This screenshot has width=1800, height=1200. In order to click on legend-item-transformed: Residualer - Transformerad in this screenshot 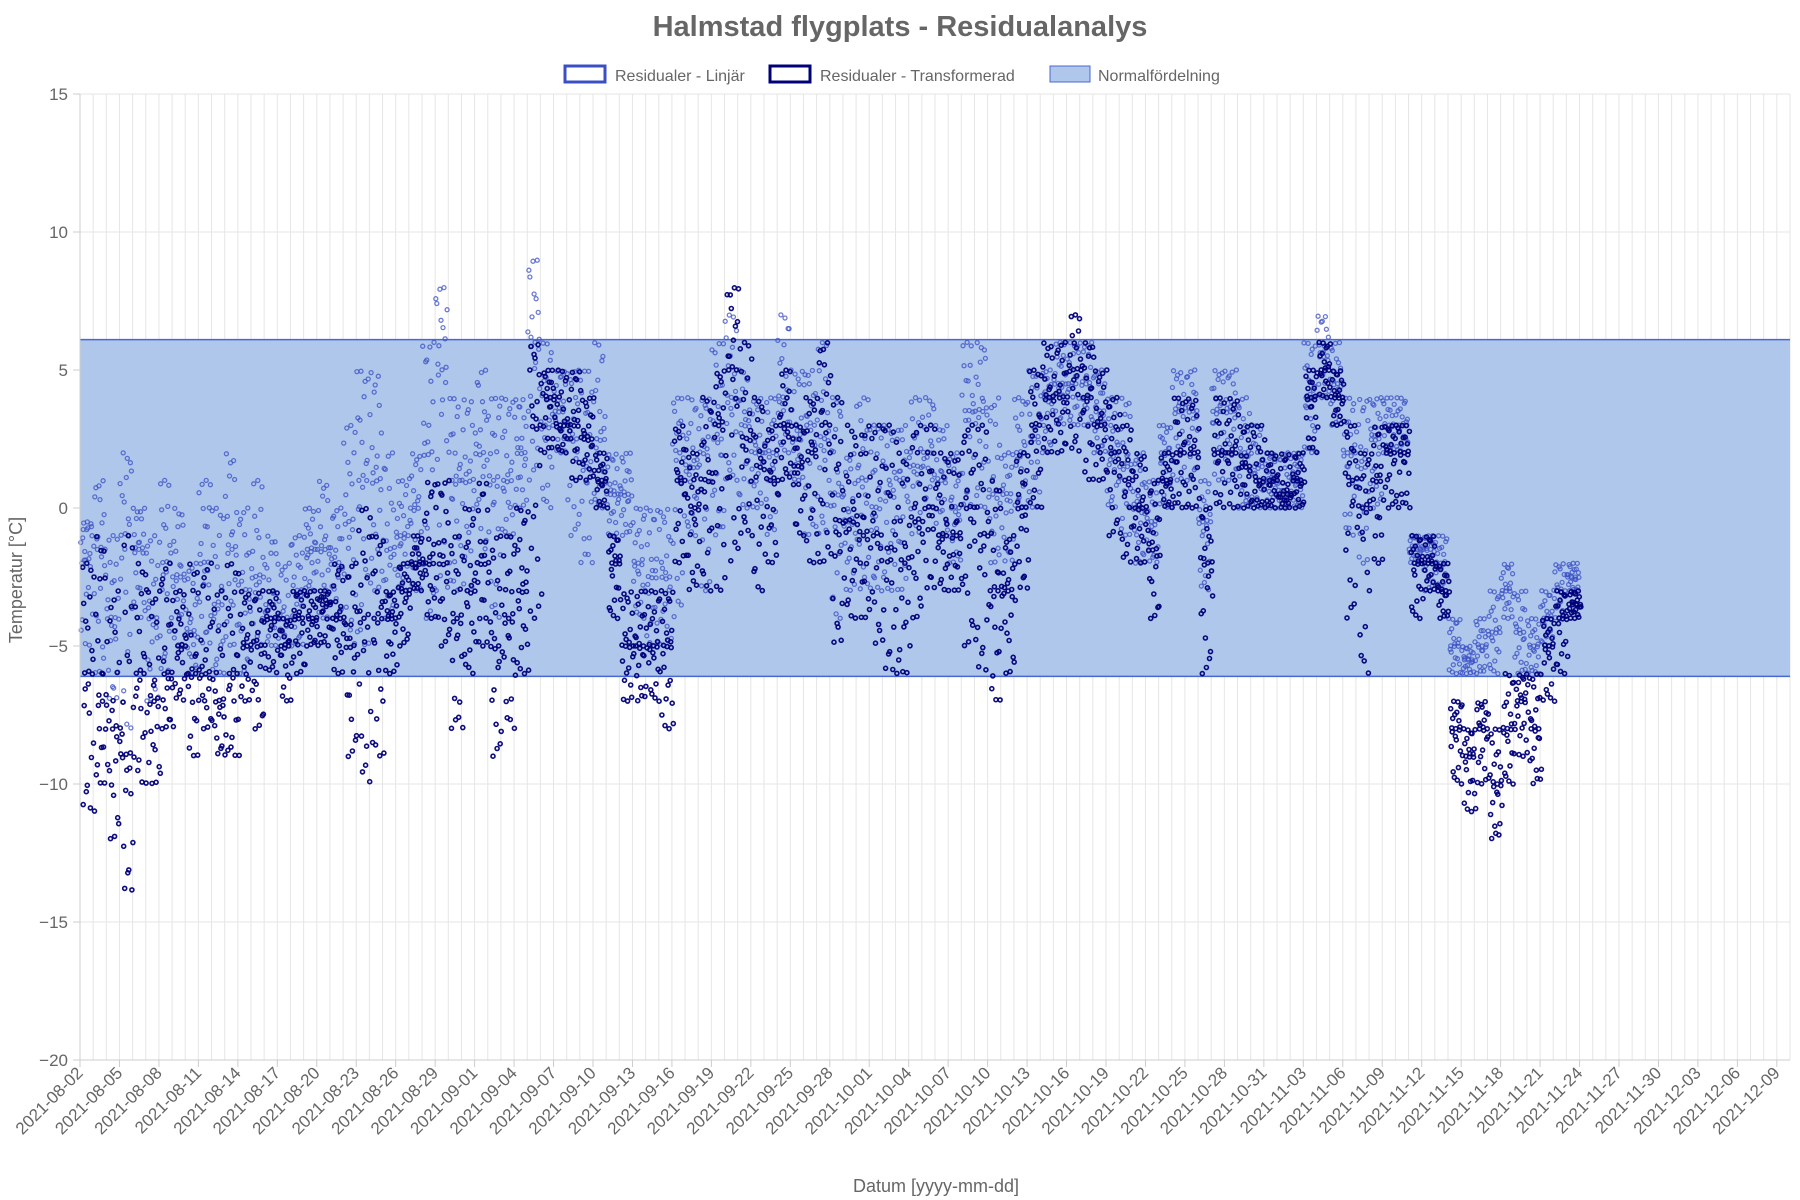, I will do `click(891, 74)`.